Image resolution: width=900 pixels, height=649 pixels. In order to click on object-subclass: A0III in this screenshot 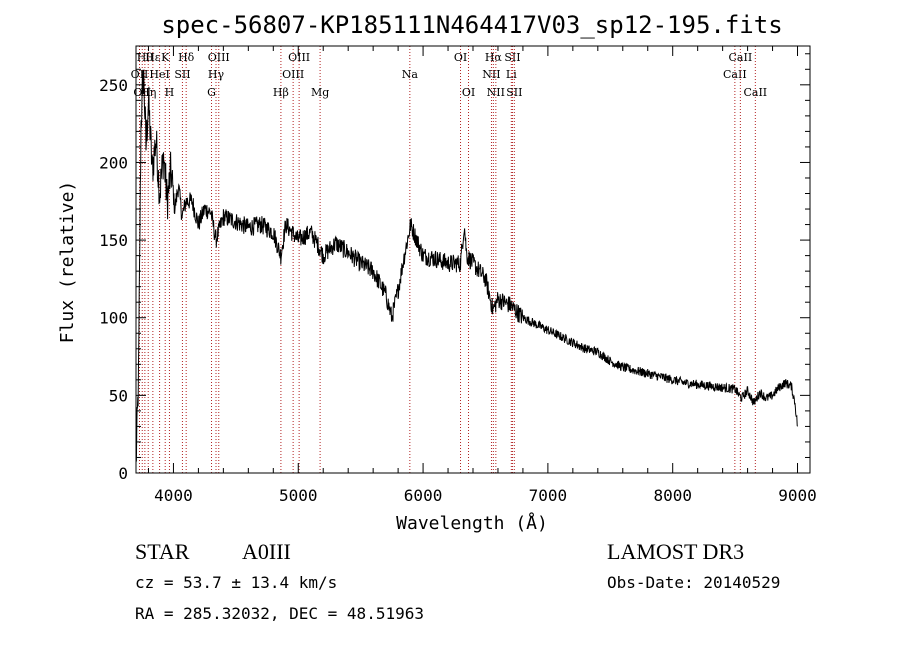, I will do `click(266, 551)`.